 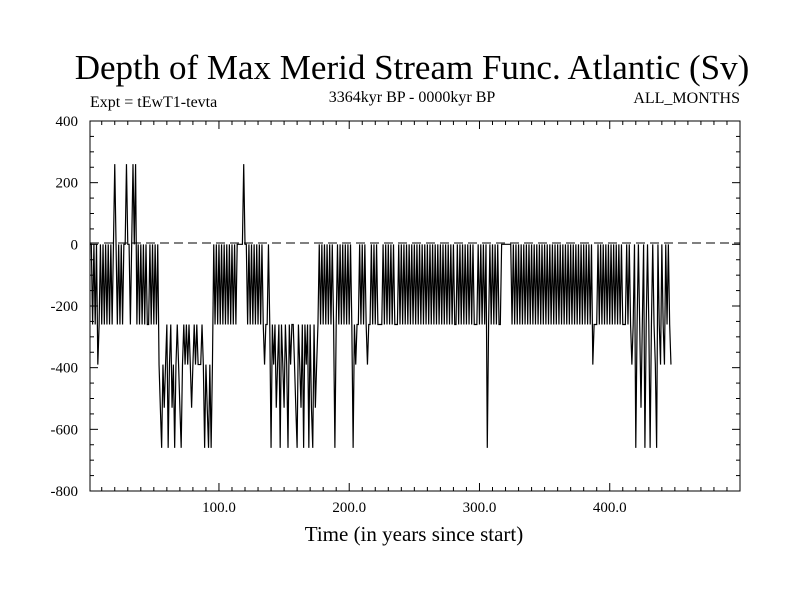 I want to click on y-tick-label: -800, so click(x=65, y=492).